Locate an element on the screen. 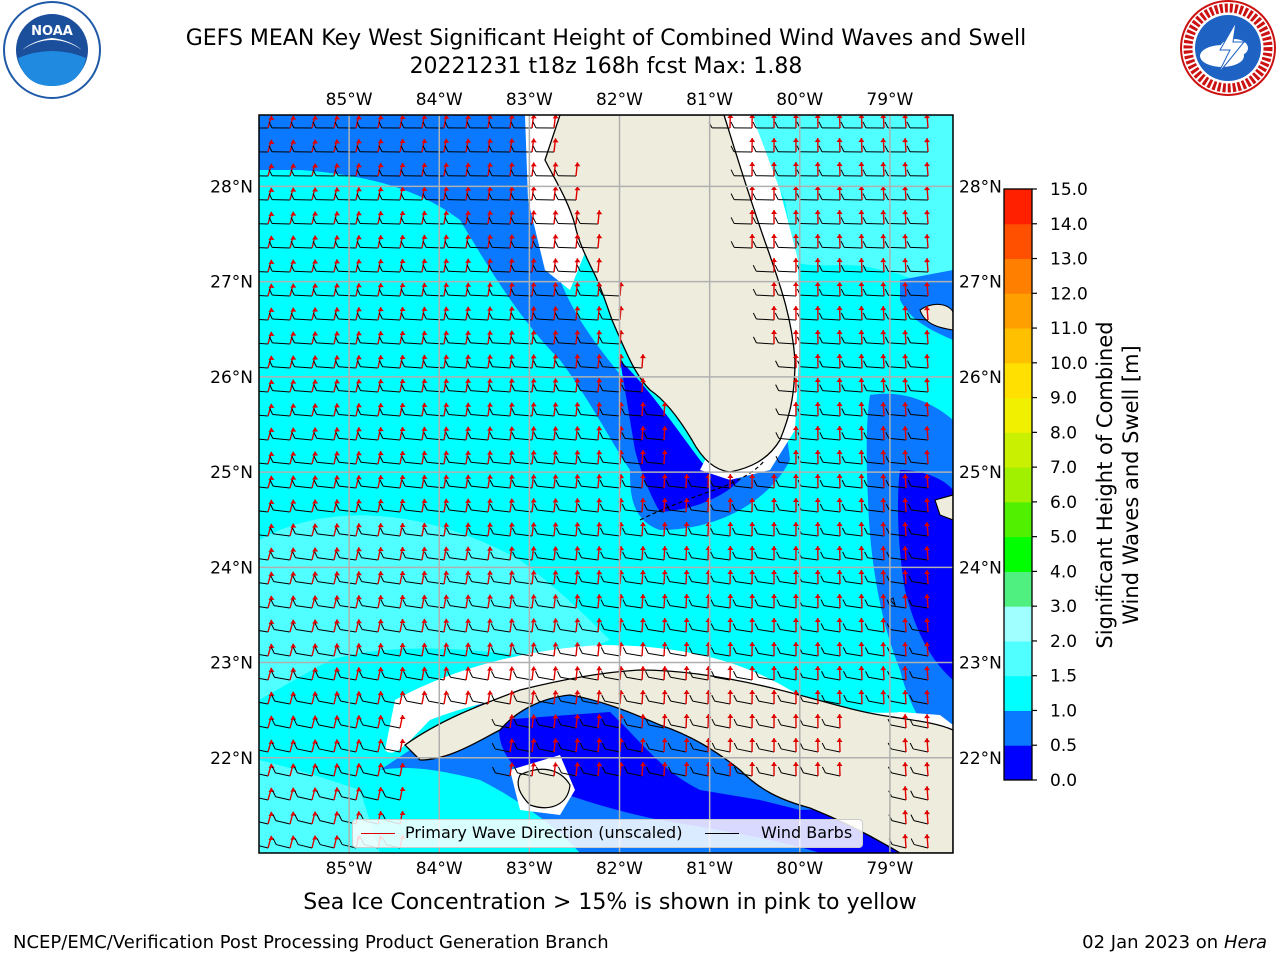 This screenshot has width=1280, height=960. colorbar-tick-label: 12.0 is located at coordinates (1069, 294).